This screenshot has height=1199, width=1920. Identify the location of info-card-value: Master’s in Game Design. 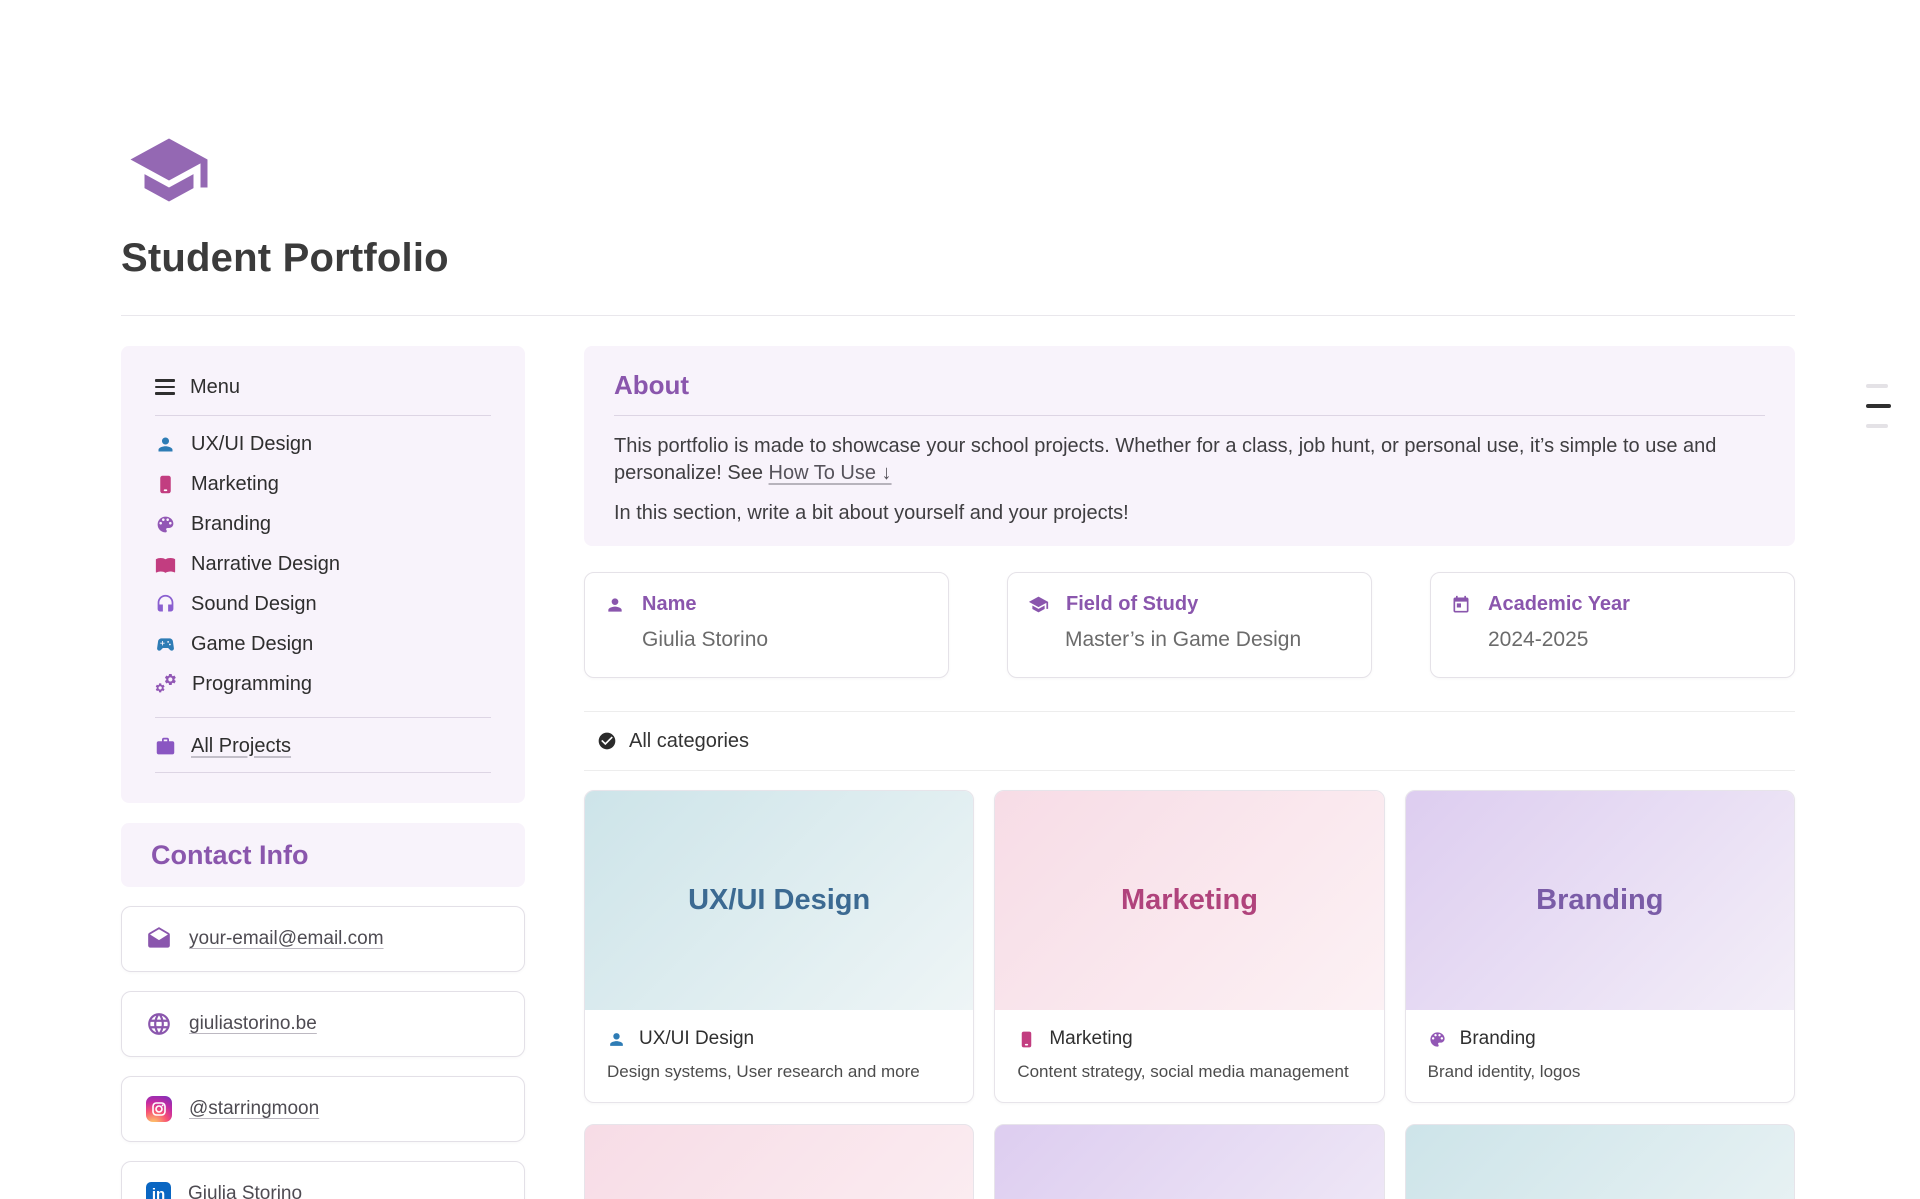
(1183, 639).